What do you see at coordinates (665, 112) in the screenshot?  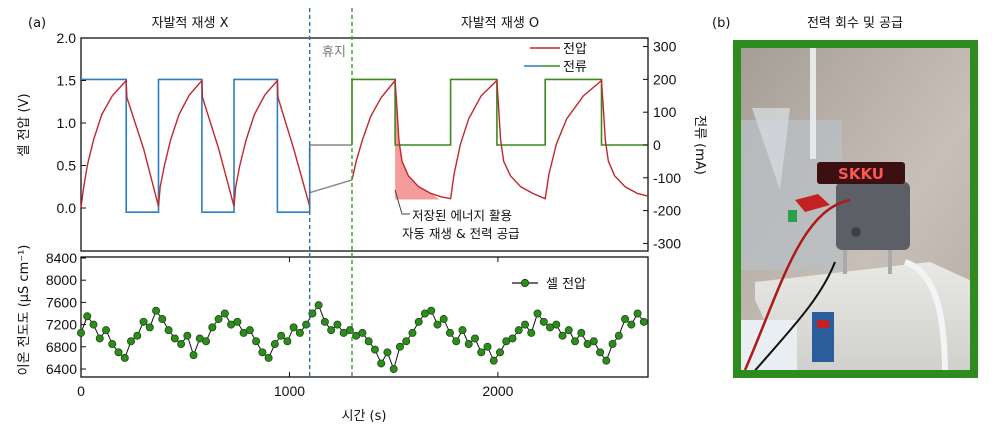 I see `y2-tick-label: 100` at bounding box center [665, 112].